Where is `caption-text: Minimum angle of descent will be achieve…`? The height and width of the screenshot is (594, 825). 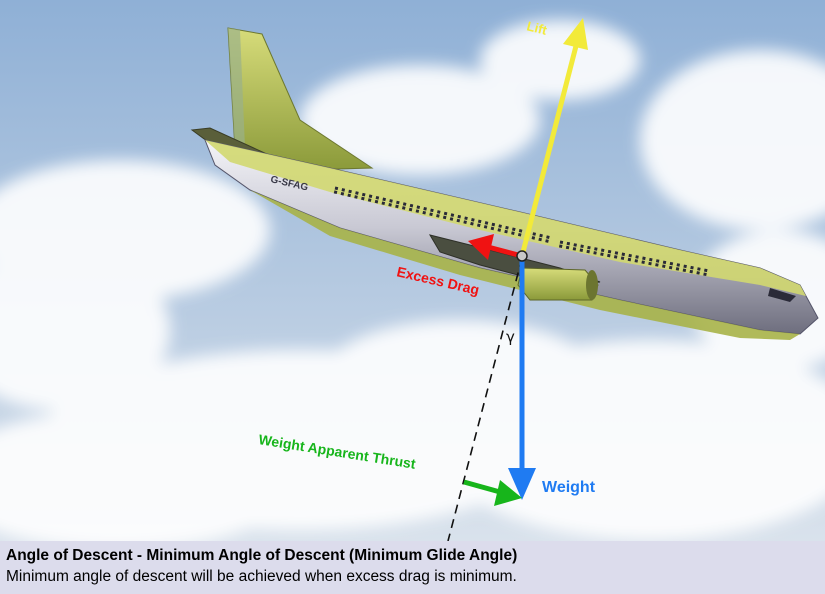 caption-text: Minimum angle of descent will be achieve… is located at coordinates (261, 576).